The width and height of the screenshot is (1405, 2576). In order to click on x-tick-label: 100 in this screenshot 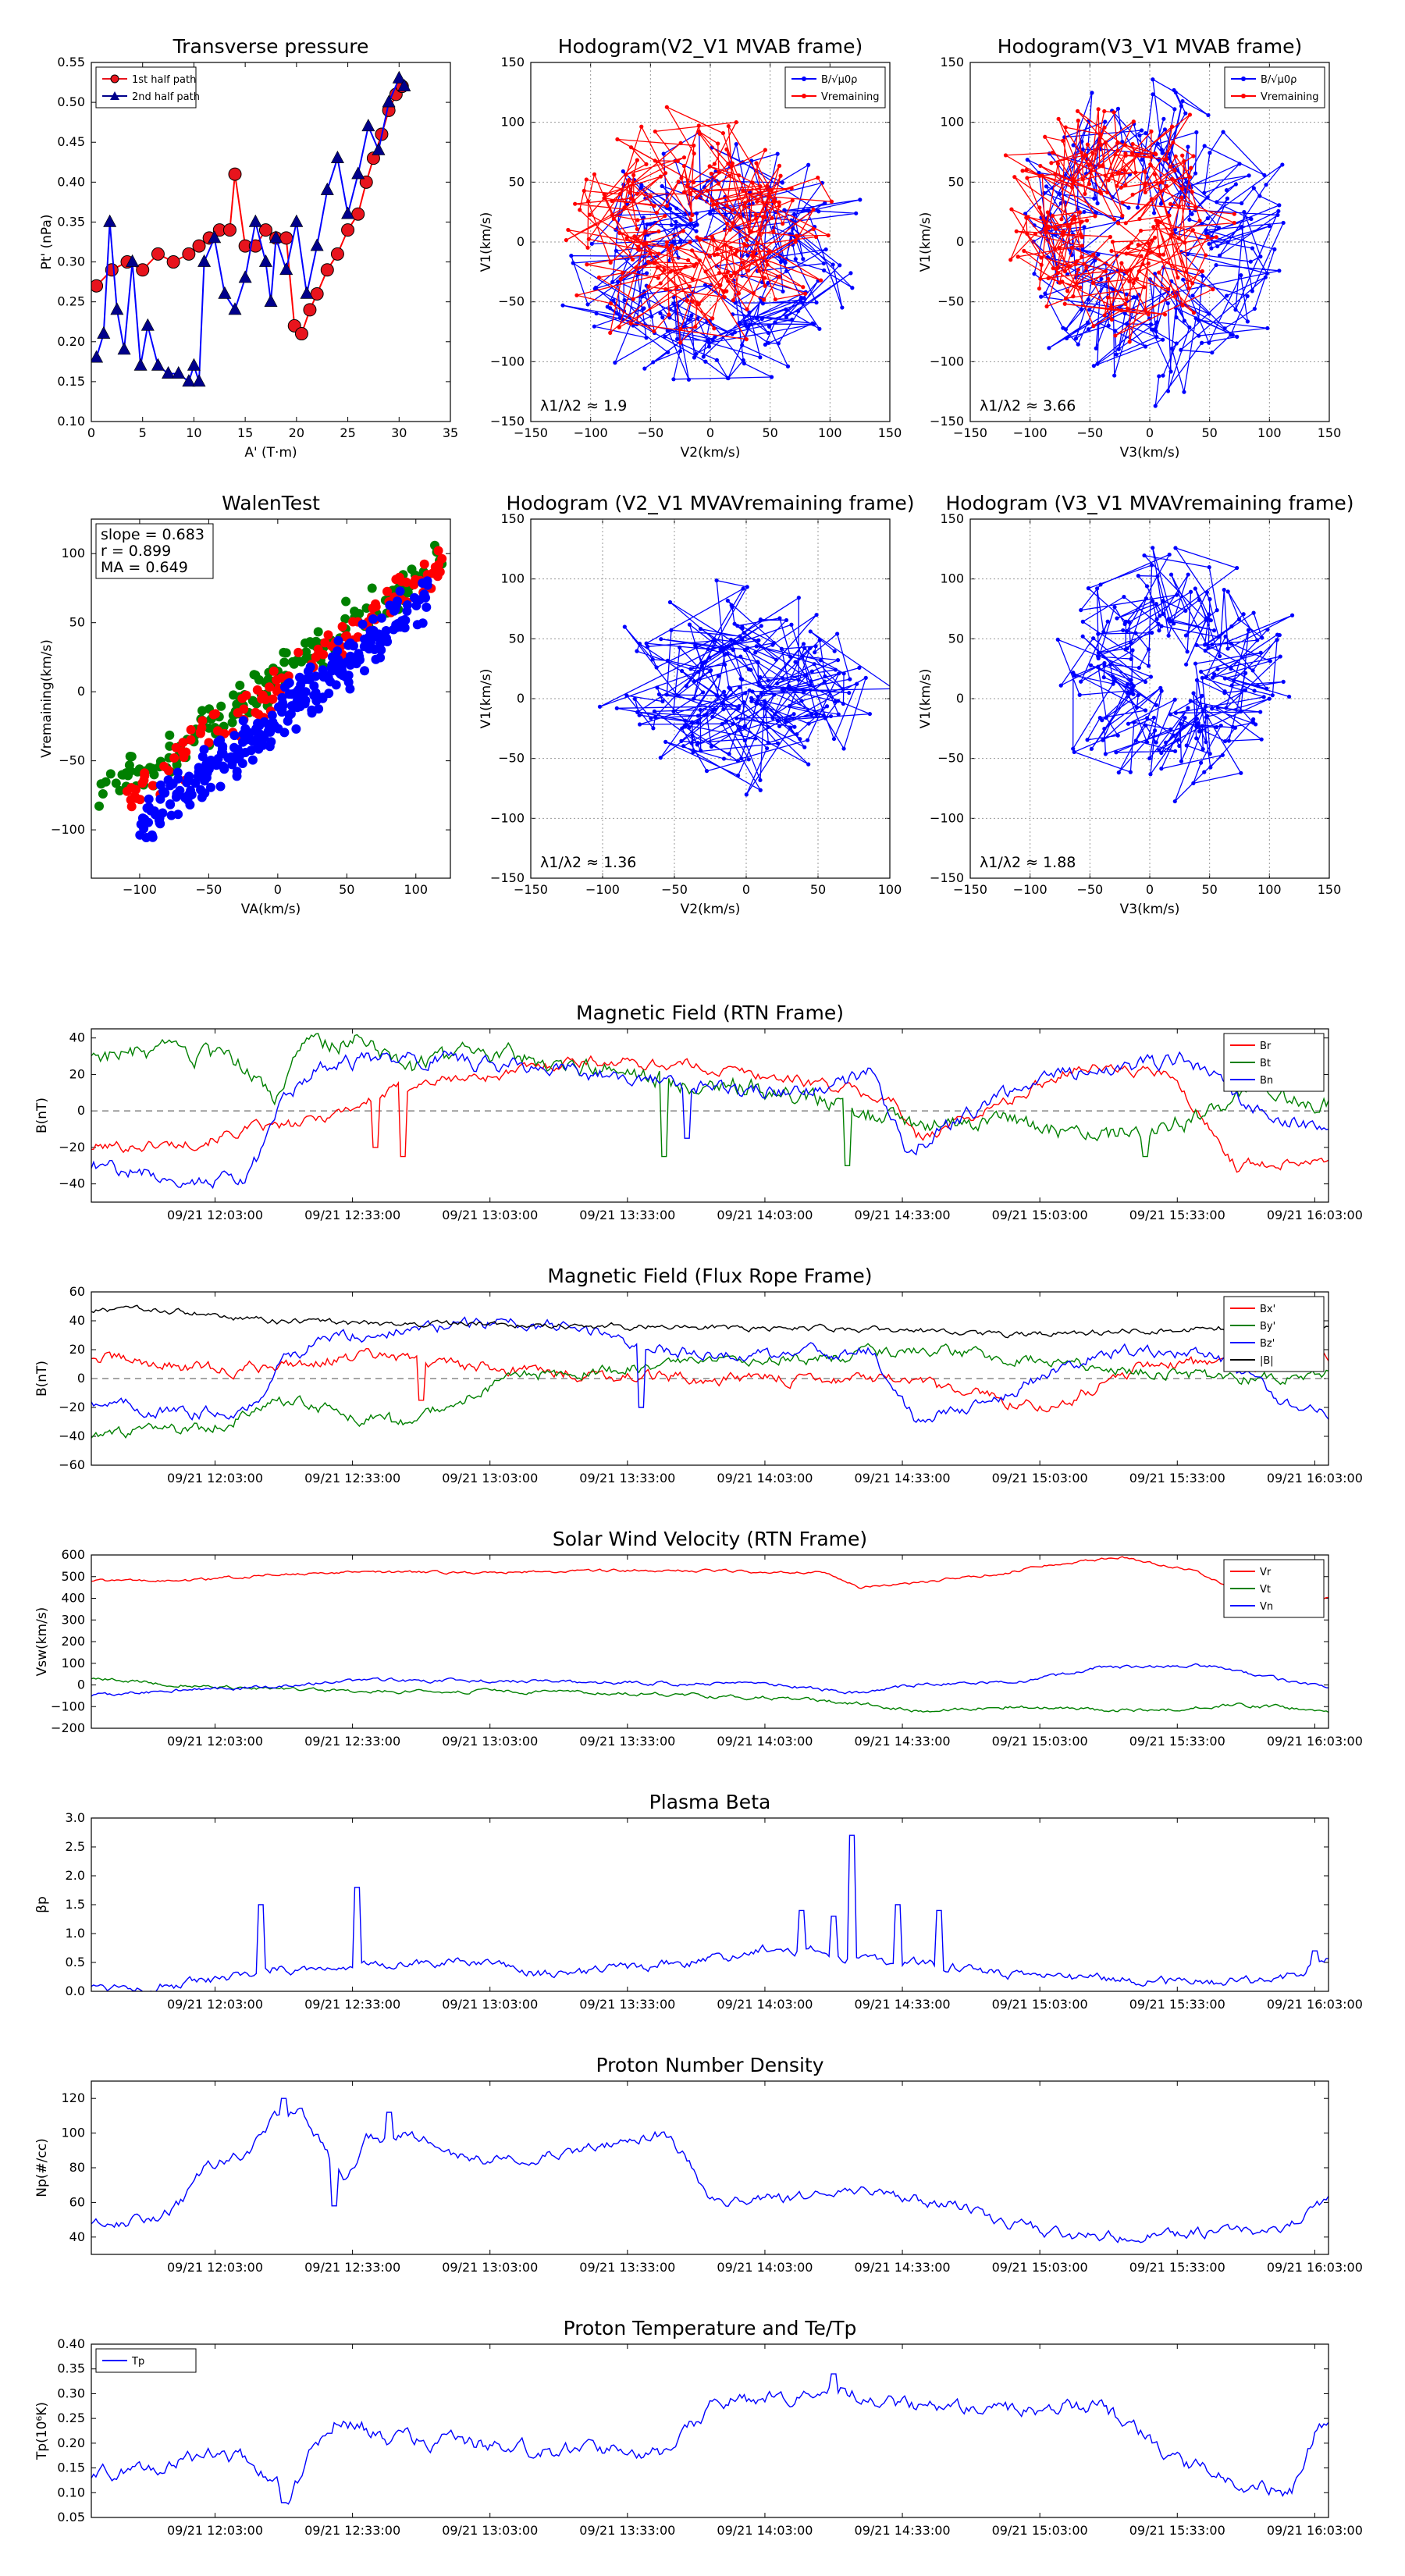, I will do `click(1270, 889)`.